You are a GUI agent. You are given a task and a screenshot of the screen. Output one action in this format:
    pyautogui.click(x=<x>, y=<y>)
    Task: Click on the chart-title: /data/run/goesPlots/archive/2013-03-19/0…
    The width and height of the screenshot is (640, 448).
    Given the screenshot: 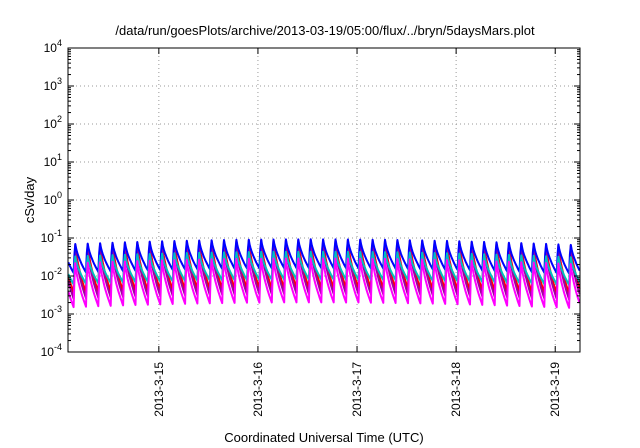 What is the action you would take?
    pyautogui.click(x=325, y=30)
    